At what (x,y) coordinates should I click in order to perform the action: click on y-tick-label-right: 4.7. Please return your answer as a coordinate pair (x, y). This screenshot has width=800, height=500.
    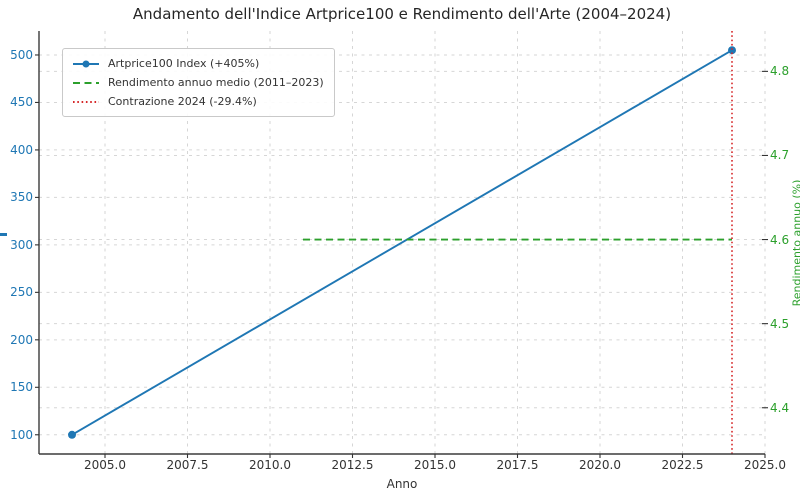
    Looking at the image, I should click on (780, 155).